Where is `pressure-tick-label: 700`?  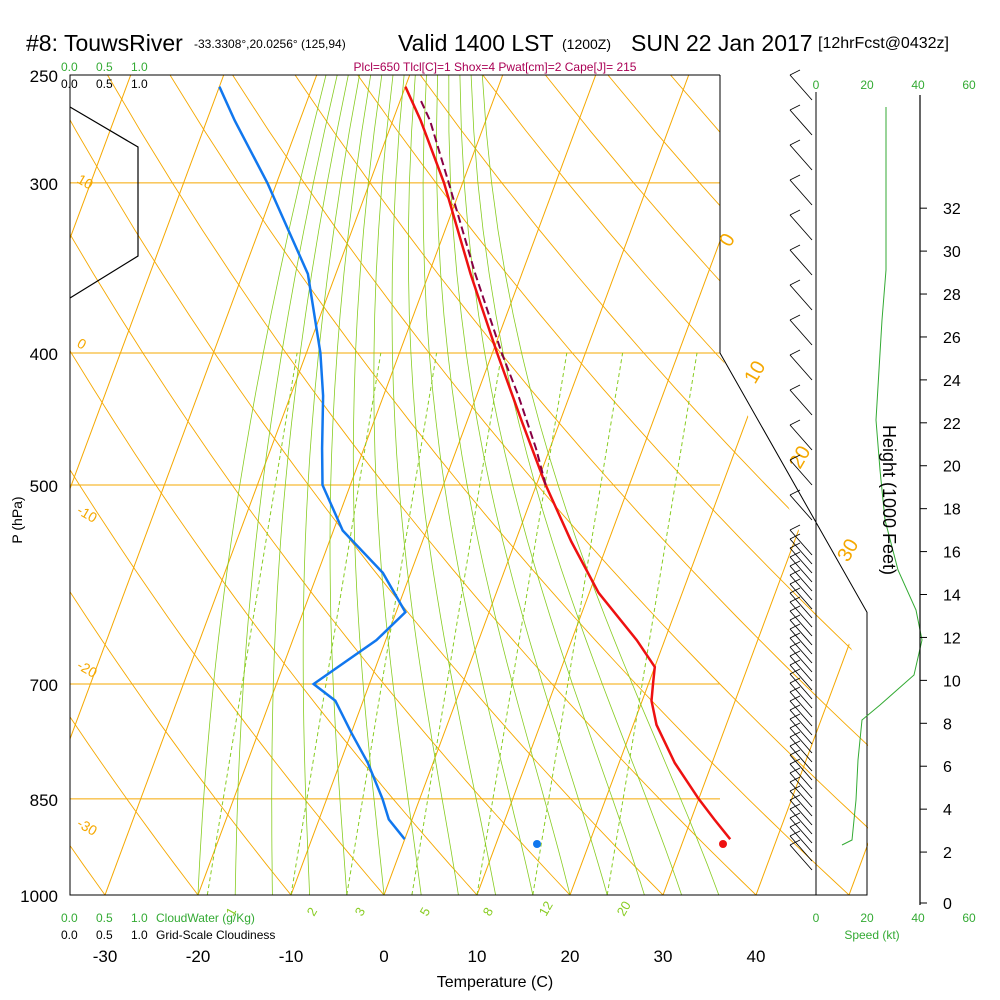
pressure-tick-label: 700 is located at coordinates (44, 685).